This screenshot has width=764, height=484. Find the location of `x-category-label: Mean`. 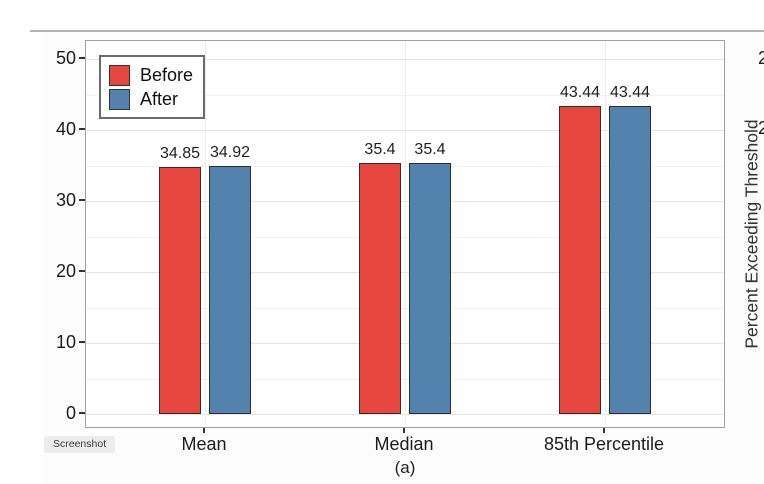

x-category-label: Mean is located at coordinates (204, 444).